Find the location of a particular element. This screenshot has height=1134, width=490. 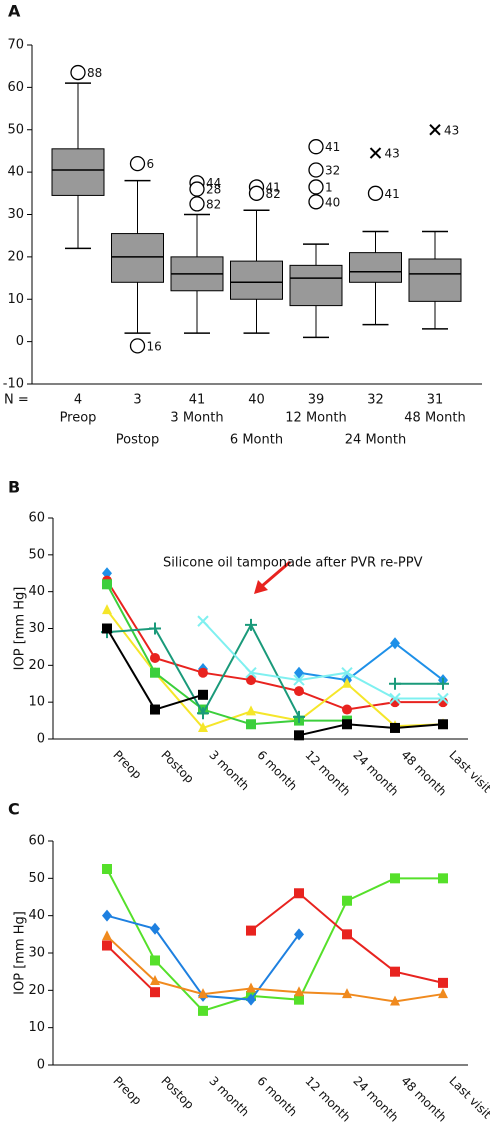

outlier-label: 28 is located at coordinates (213, 190).